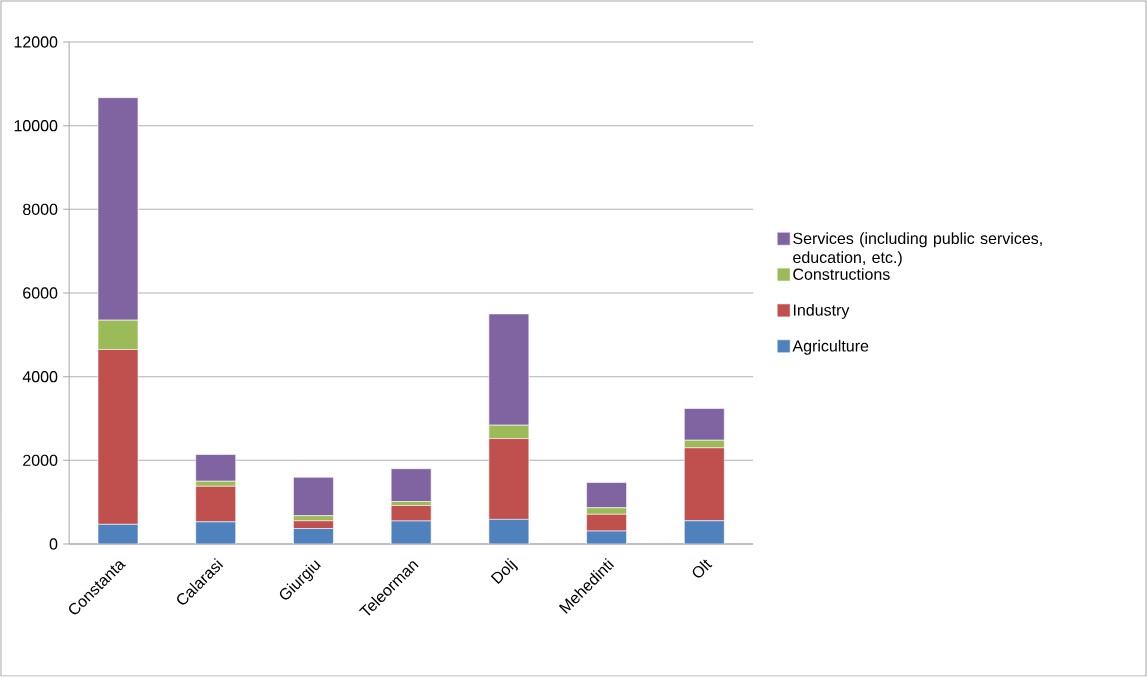 The width and height of the screenshot is (1147, 677). Describe the element at coordinates (53, 544) in the screenshot. I see `y-tick-label: 0` at that location.